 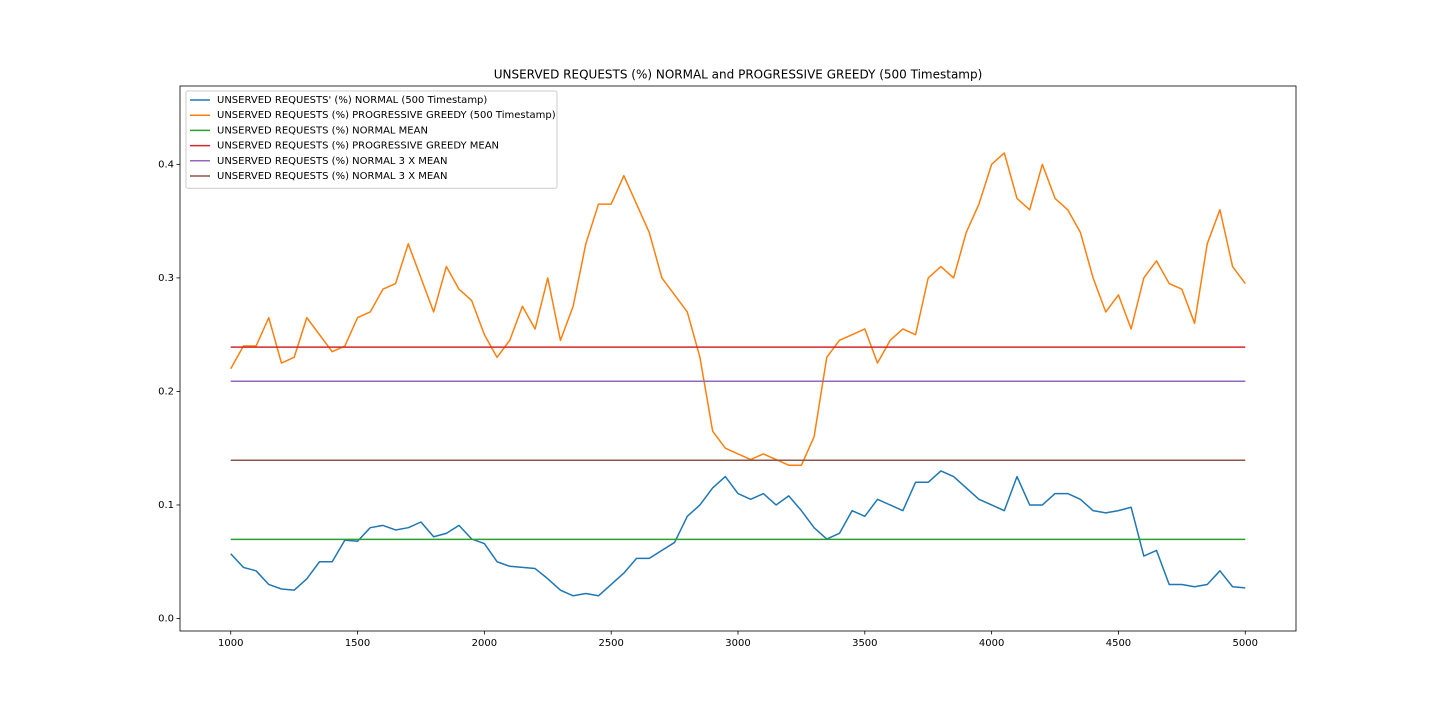 What do you see at coordinates (610, 643) in the screenshot?
I see `x-tick-label: 2500` at bounding box center [610, 643].